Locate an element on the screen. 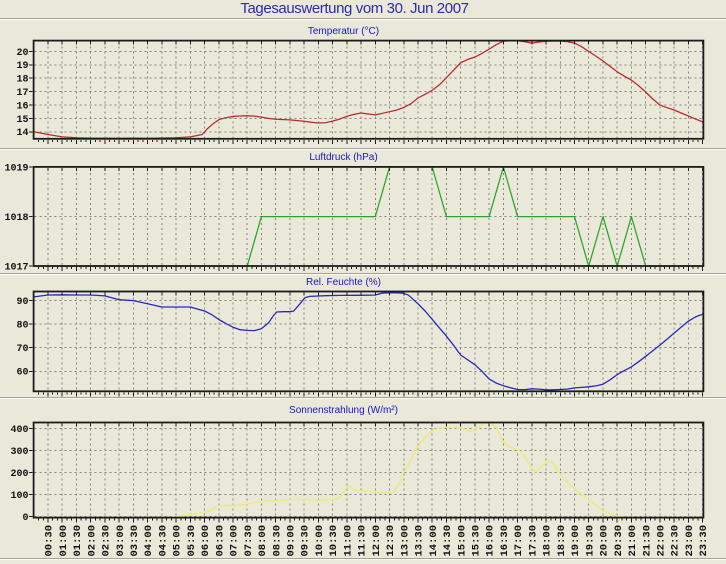 The height and width of the screenshot is (564, 726). svg-text: 23:30 is located at coordinates (704, 541).